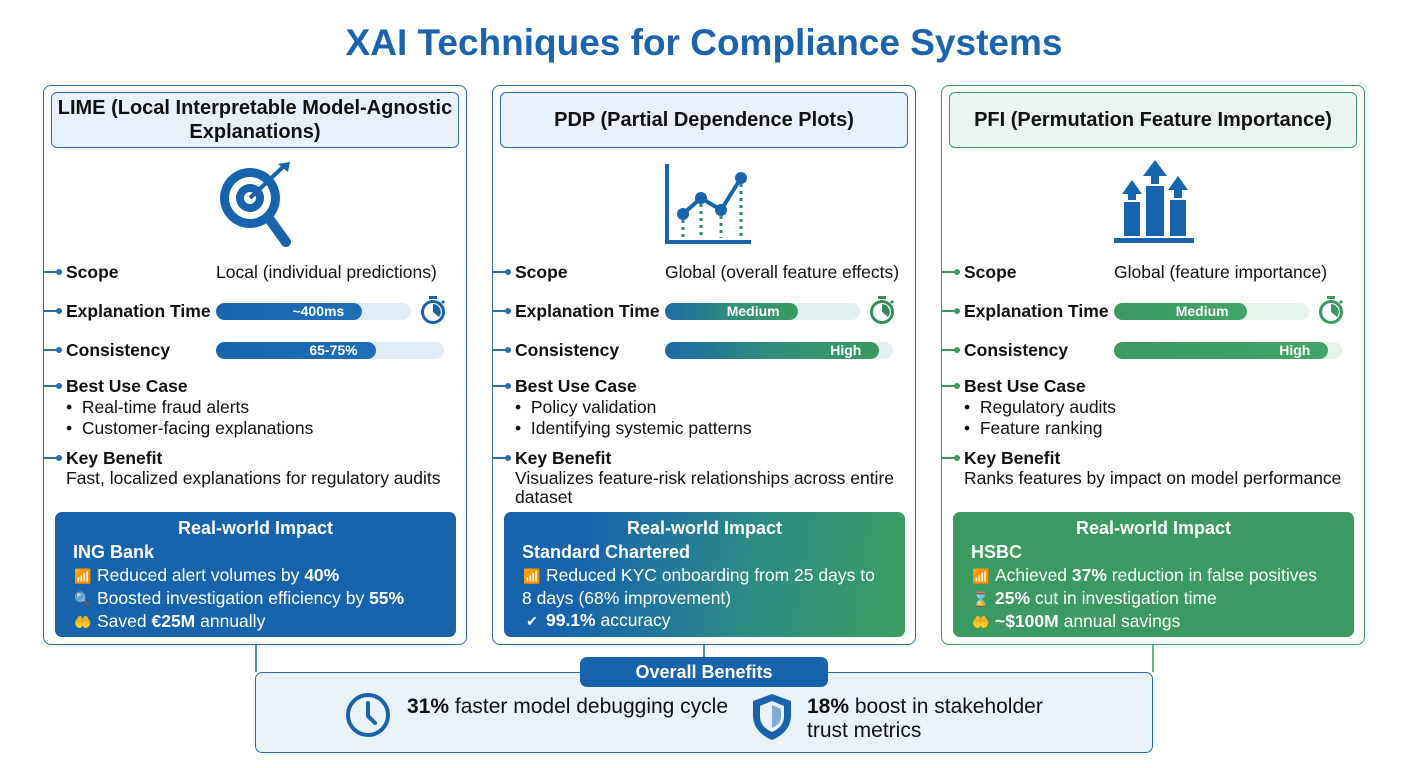 This screenshot has width=1408, height=768. Describe the element at coordinates (170, 621) in the screenshot. I see `impact-item: 🤲 Saved €25M annually` at that location.